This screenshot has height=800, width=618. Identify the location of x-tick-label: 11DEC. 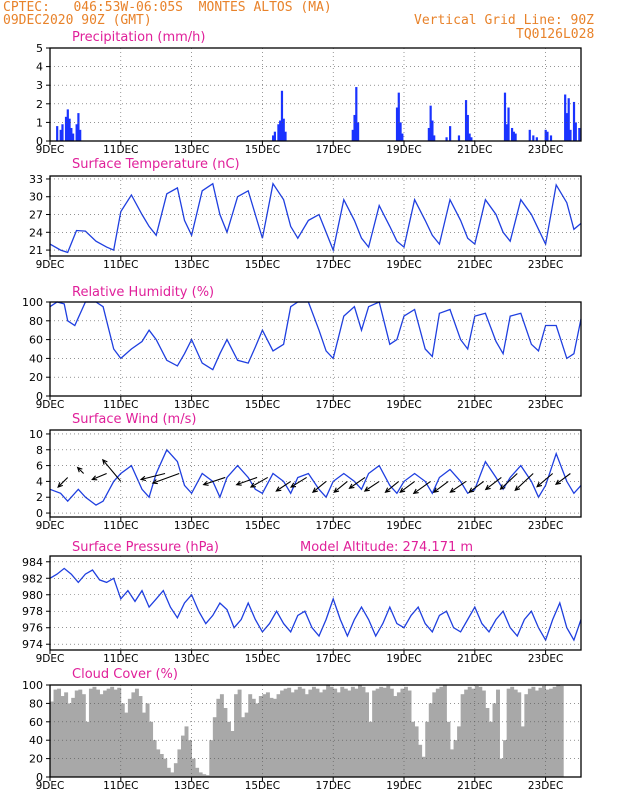
(120, 526).